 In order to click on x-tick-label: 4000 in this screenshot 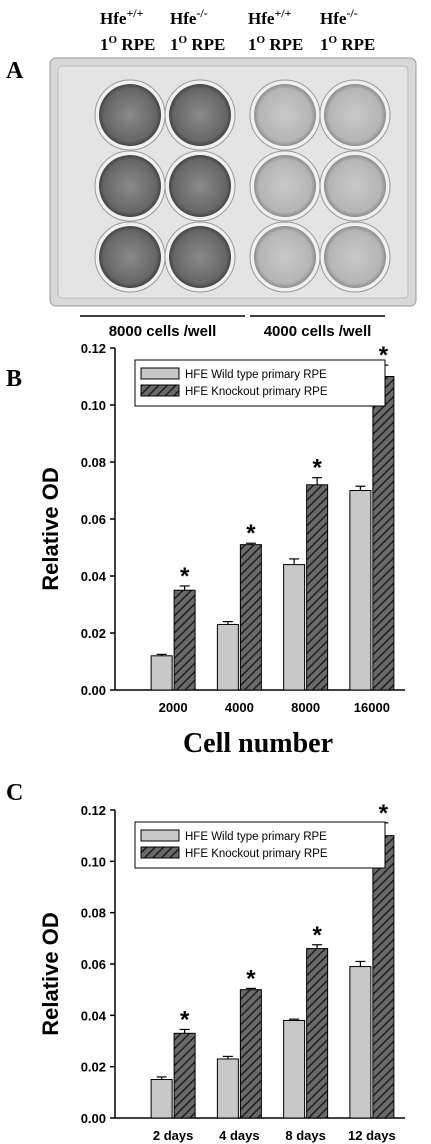, I will do `click(239, 707)`.